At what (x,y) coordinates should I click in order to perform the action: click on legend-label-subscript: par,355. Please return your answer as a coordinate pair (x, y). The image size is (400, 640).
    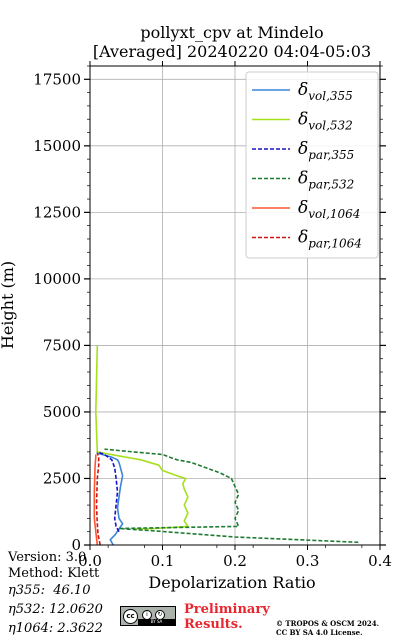
    Looking at the image, I should click on (331, 155).